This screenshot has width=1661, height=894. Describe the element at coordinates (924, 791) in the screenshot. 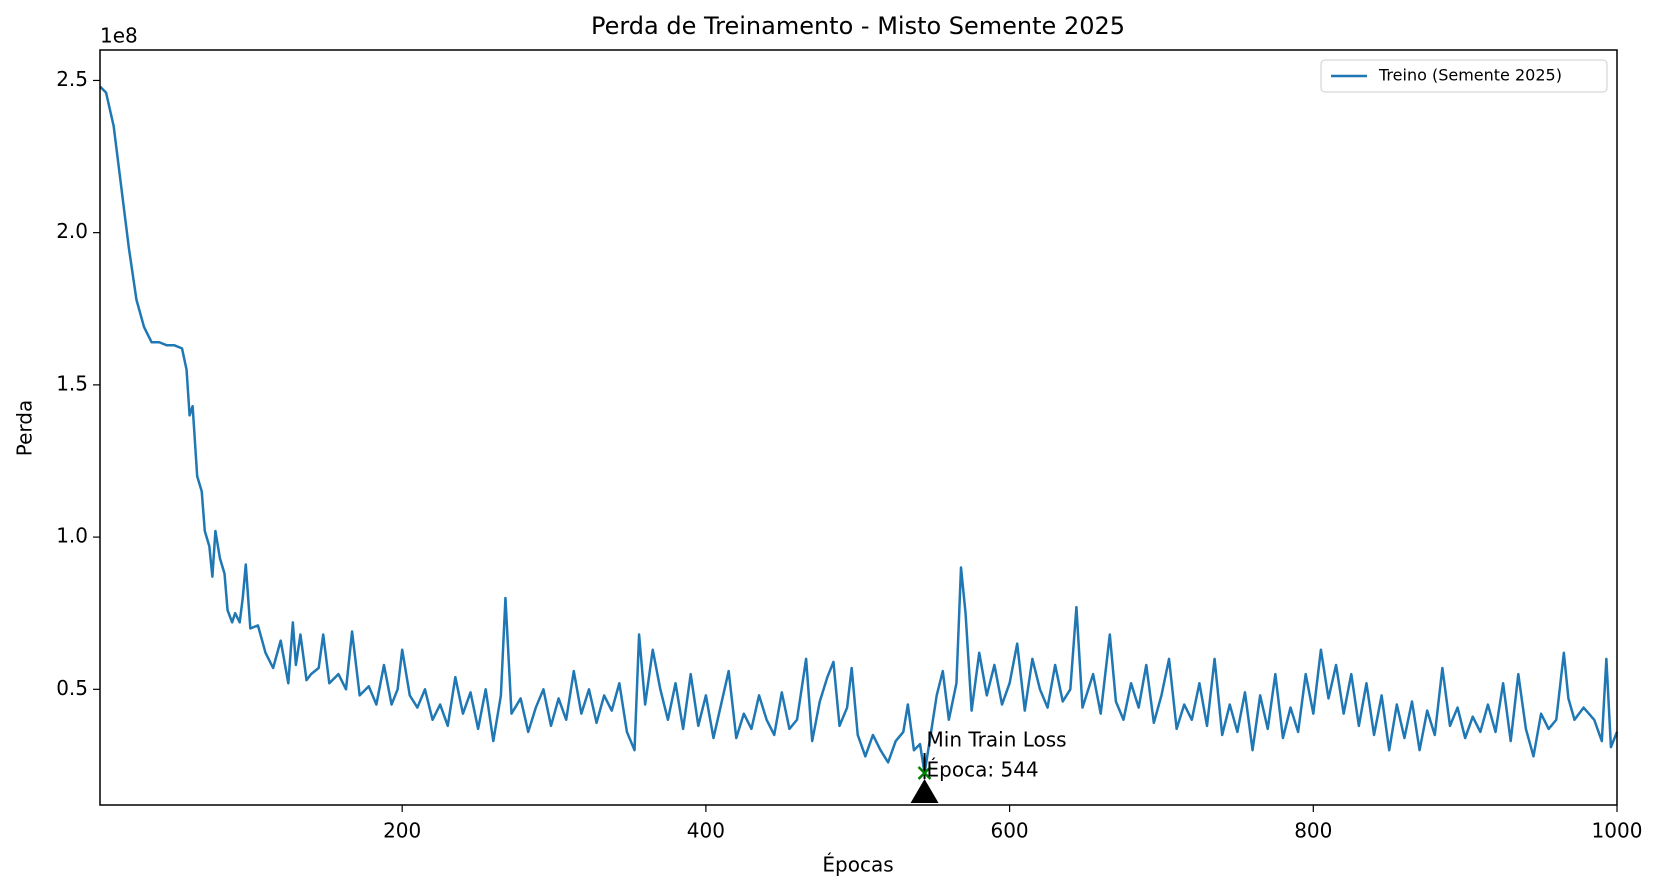

I see `annotation-arrow` at that location.